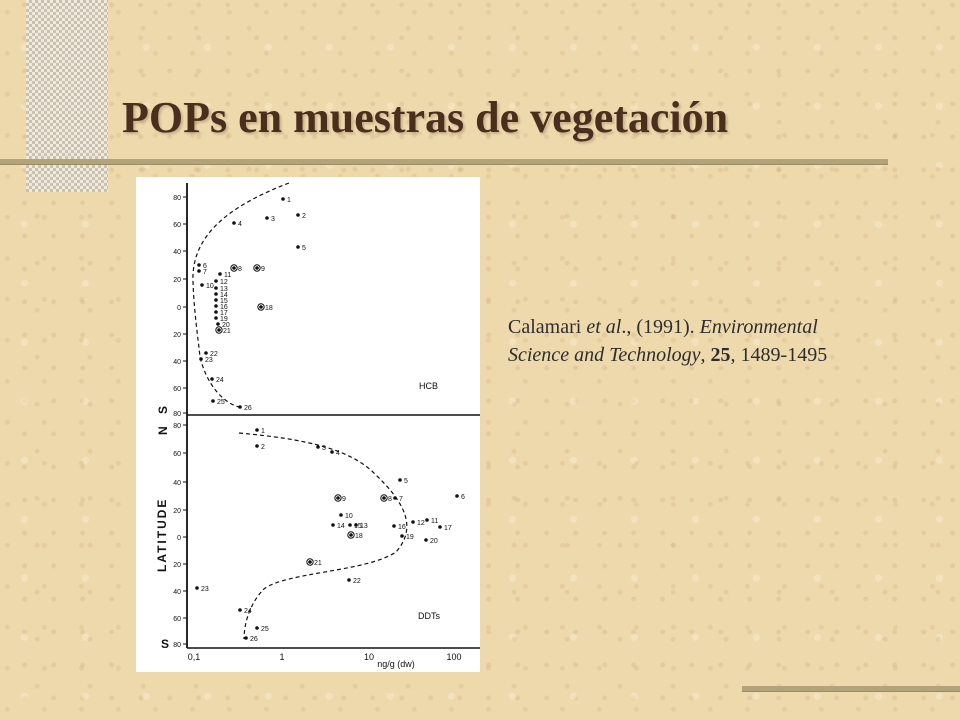  I want to click on ddt-point-label: 24, so click(248, 611).